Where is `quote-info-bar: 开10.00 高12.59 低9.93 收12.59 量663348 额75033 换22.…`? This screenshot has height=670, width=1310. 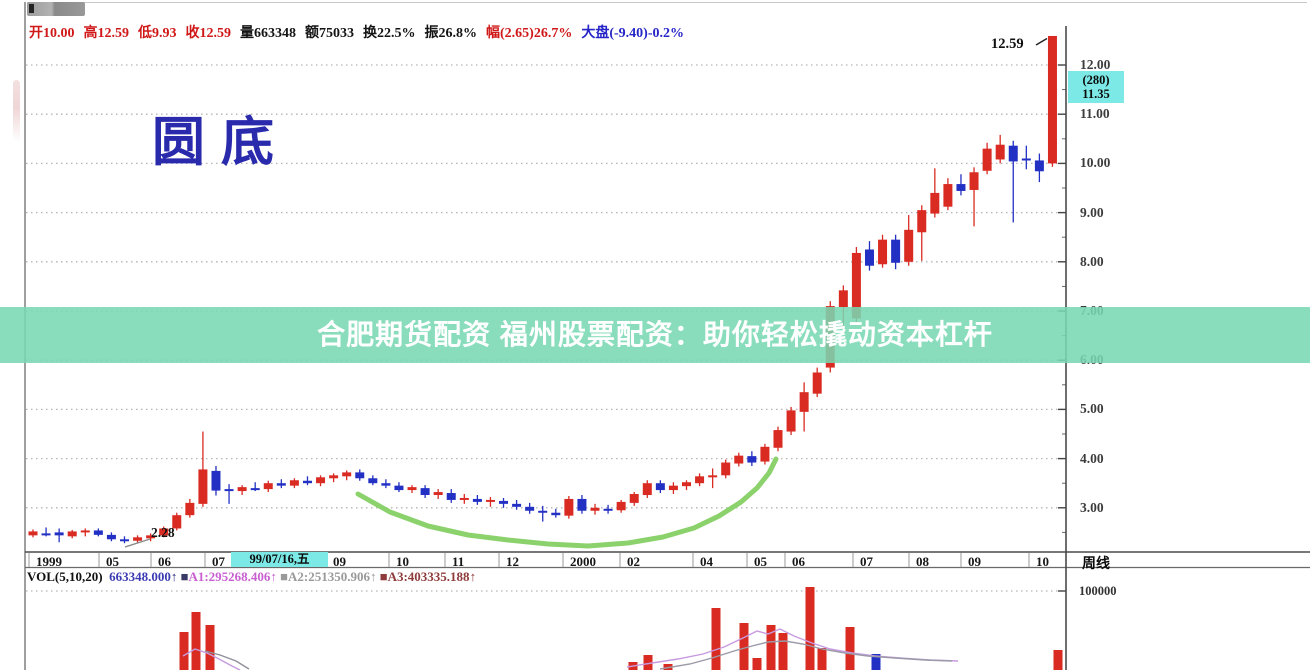
quote-info-bar: 开10.00 高12.59 低9.93 收12.59 量663348 额75033 换22.… is located at coordinates (356, 32).